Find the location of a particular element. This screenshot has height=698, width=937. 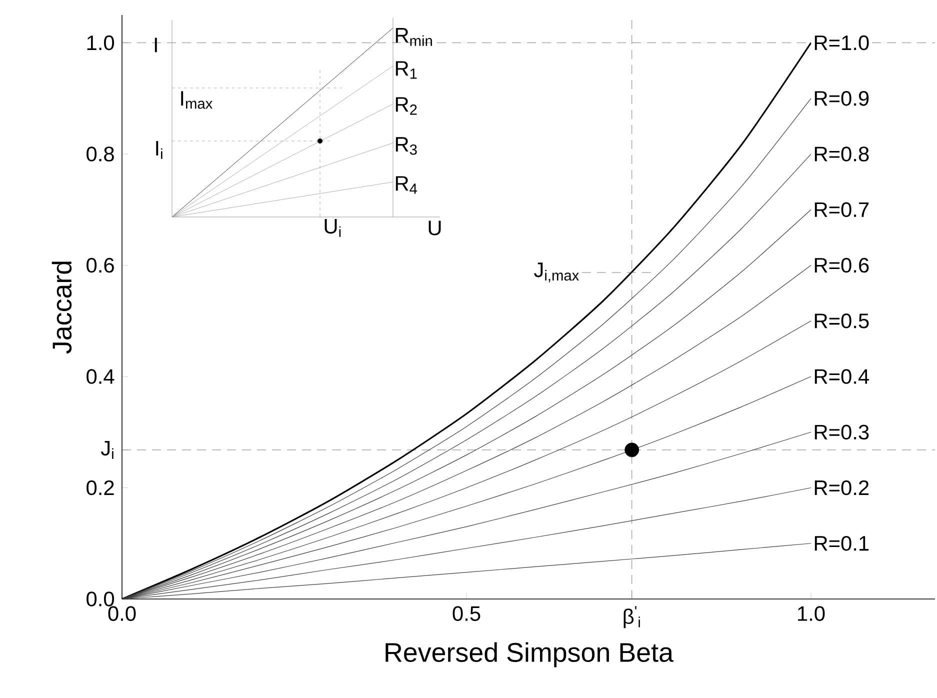

series-label: R=1.0 is located at coordinates (841, 42).